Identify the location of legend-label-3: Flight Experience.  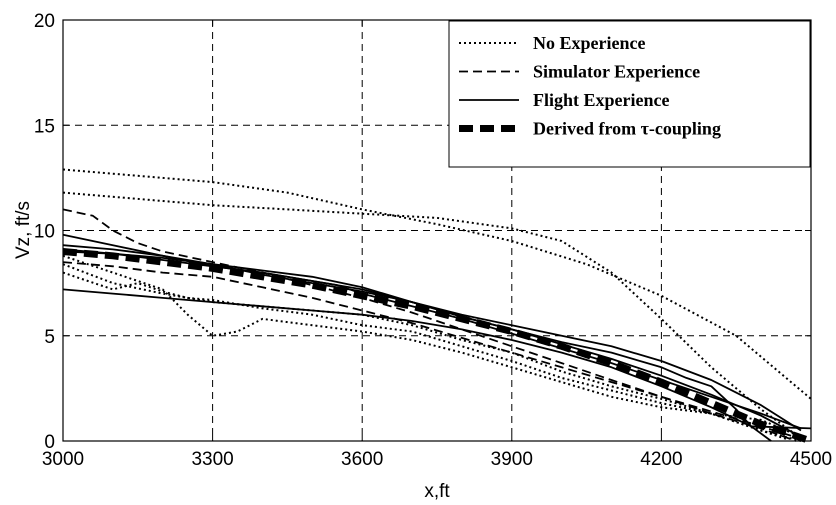
(601, 100).